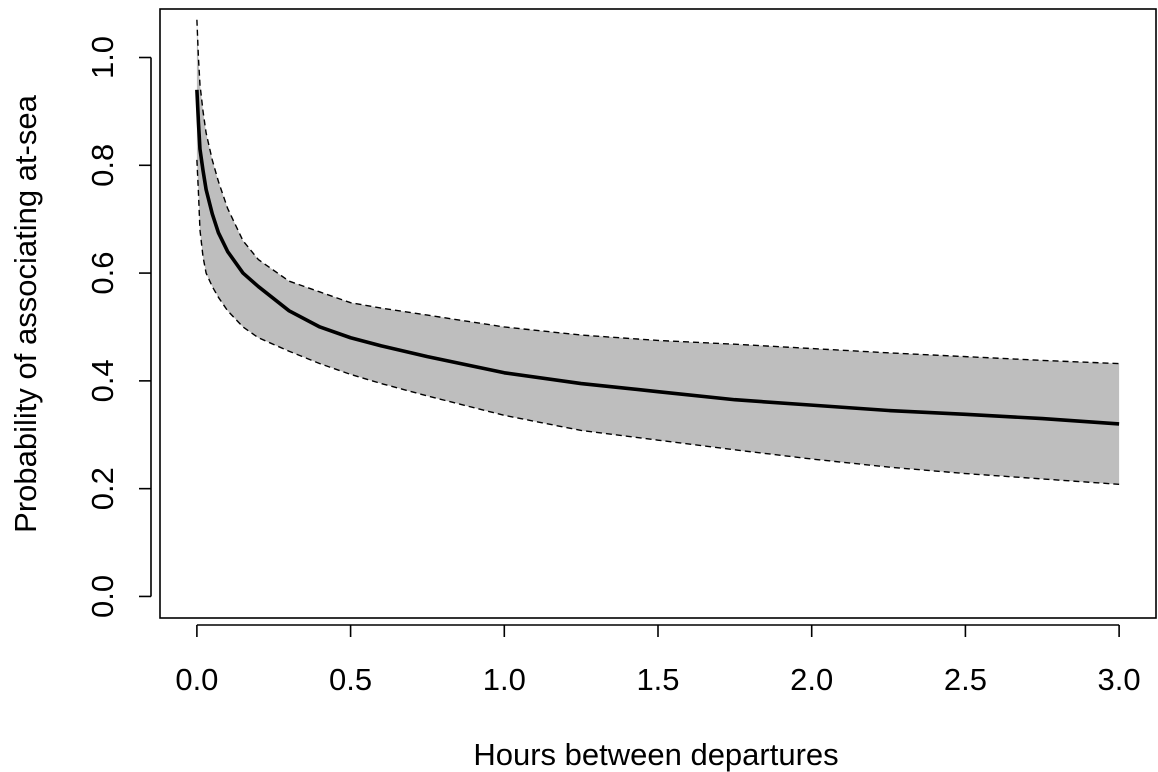  What do you see at coordinates (811, 679) in the screenshot?
I see `x-tick-label: 2.0` at bounding box center [811, 679].